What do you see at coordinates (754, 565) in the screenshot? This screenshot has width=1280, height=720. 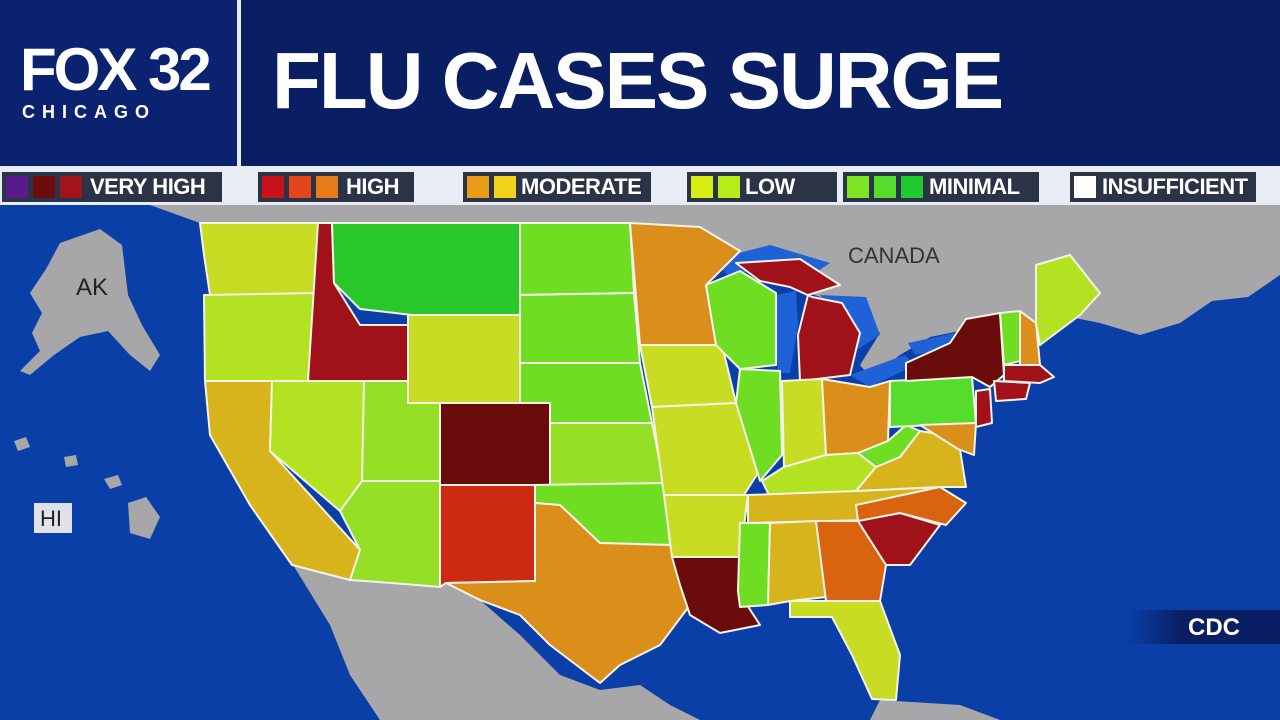 I see `state-ms` at bounding box center [754, 565].